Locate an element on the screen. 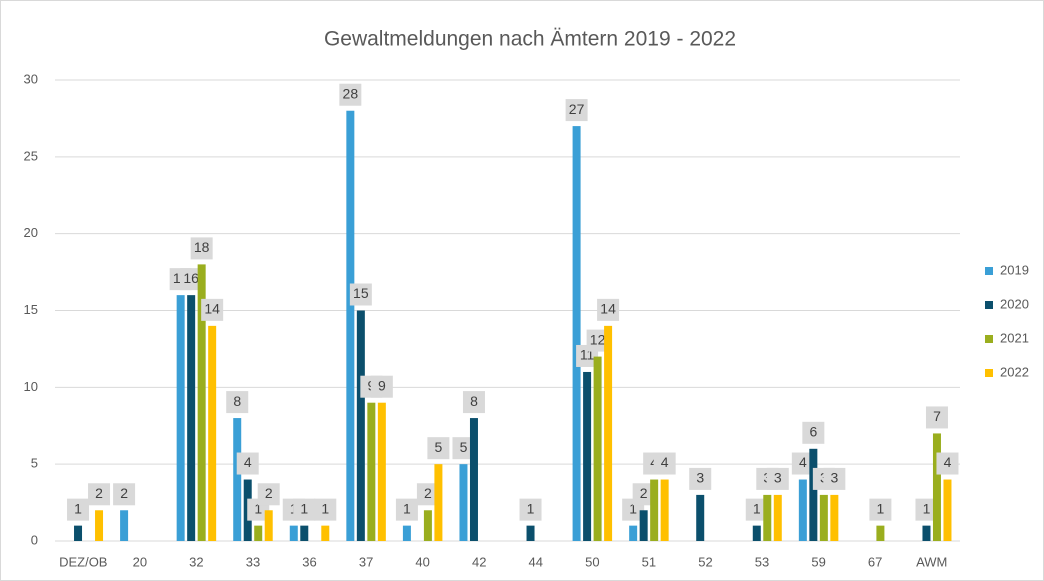  x-tick-label: 53 is located at coordinates (762, 561).